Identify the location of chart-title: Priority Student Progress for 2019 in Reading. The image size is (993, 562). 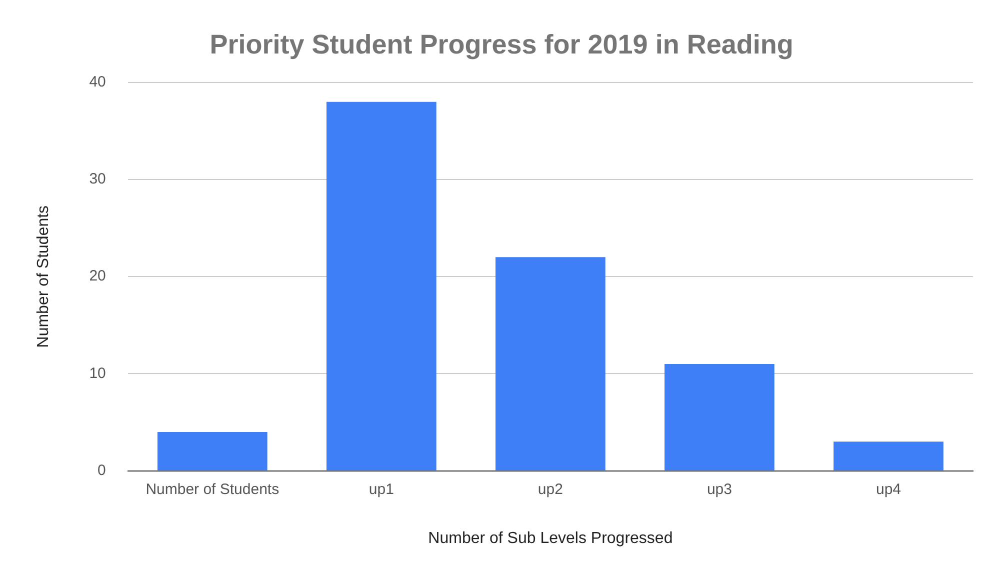
(502, 45).